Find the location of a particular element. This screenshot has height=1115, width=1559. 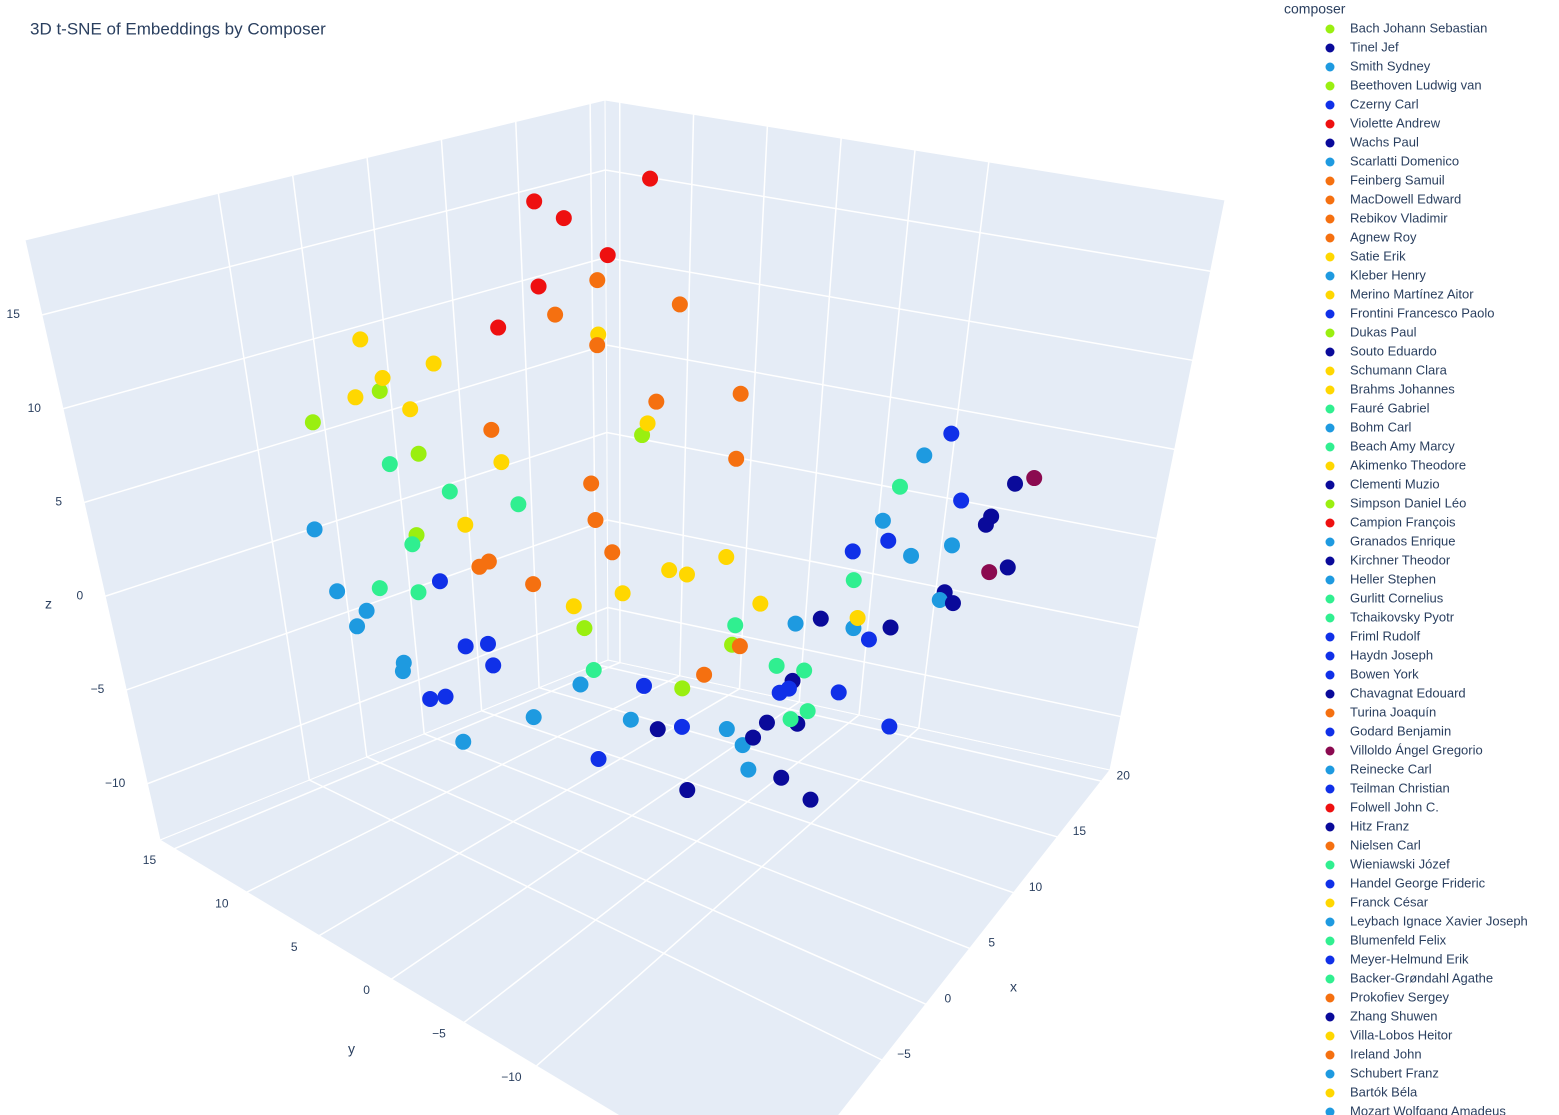

legend-text: Villoldo Ángel Gregorio is located at coordinates (1416, 749).